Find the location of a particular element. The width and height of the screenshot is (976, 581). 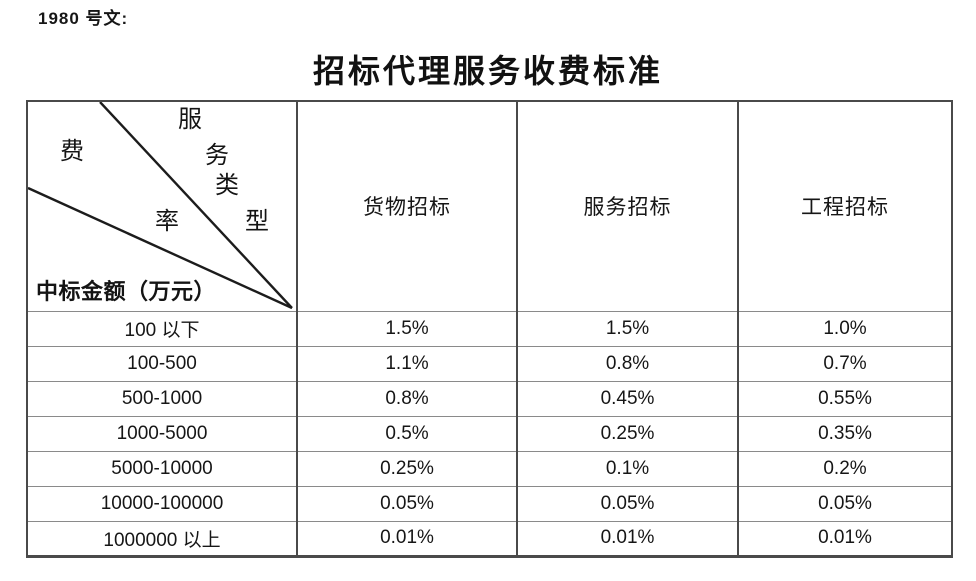

column-header-engineering-bidding: 工程招标 is located at coordinates (844, 206).